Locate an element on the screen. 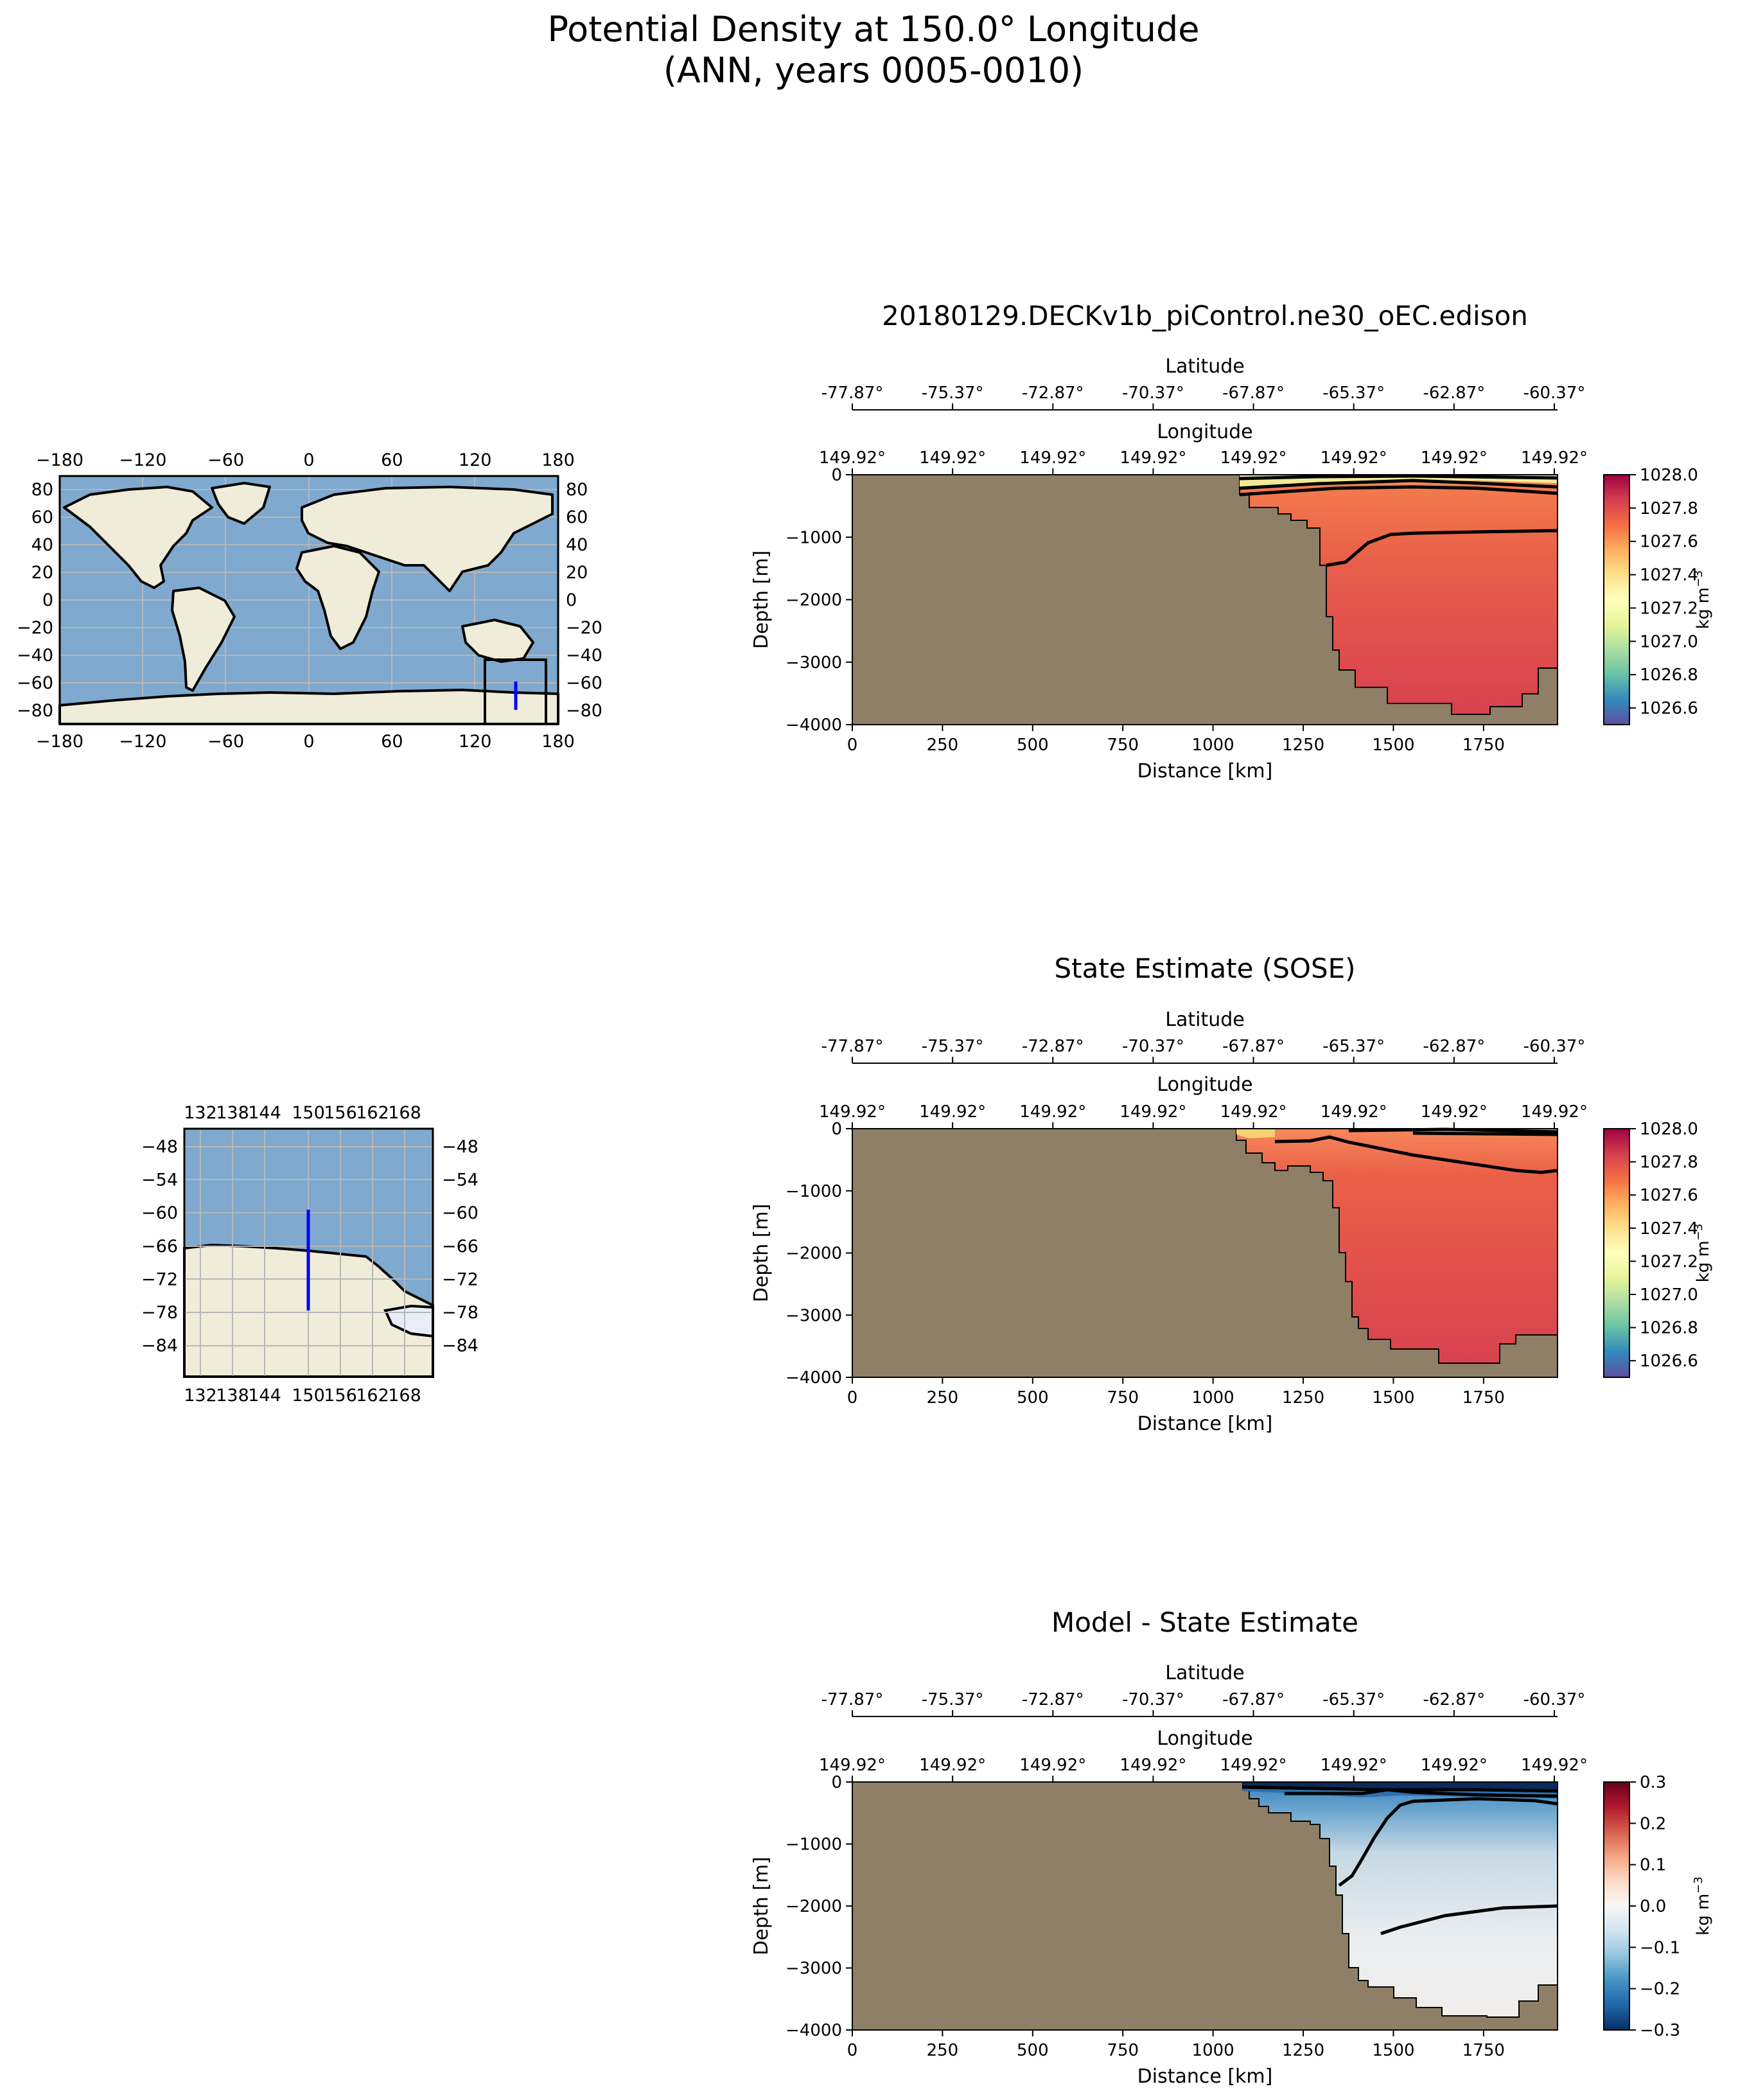 Image resolution: width=1747 pixels, height=2100 pixels. world-map-left-tick-label: −80 is located at coordinates (35, 711).